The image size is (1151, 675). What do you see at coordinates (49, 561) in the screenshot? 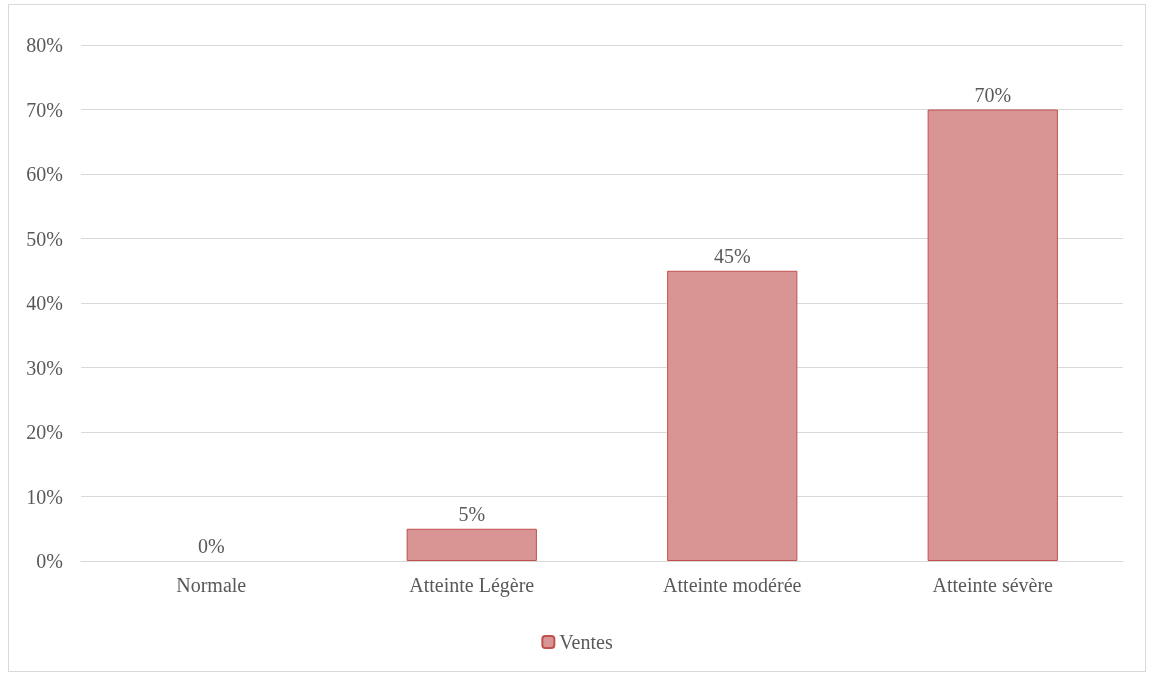
I see `y-tick-label: 0%` at bounding box center [49, 561].